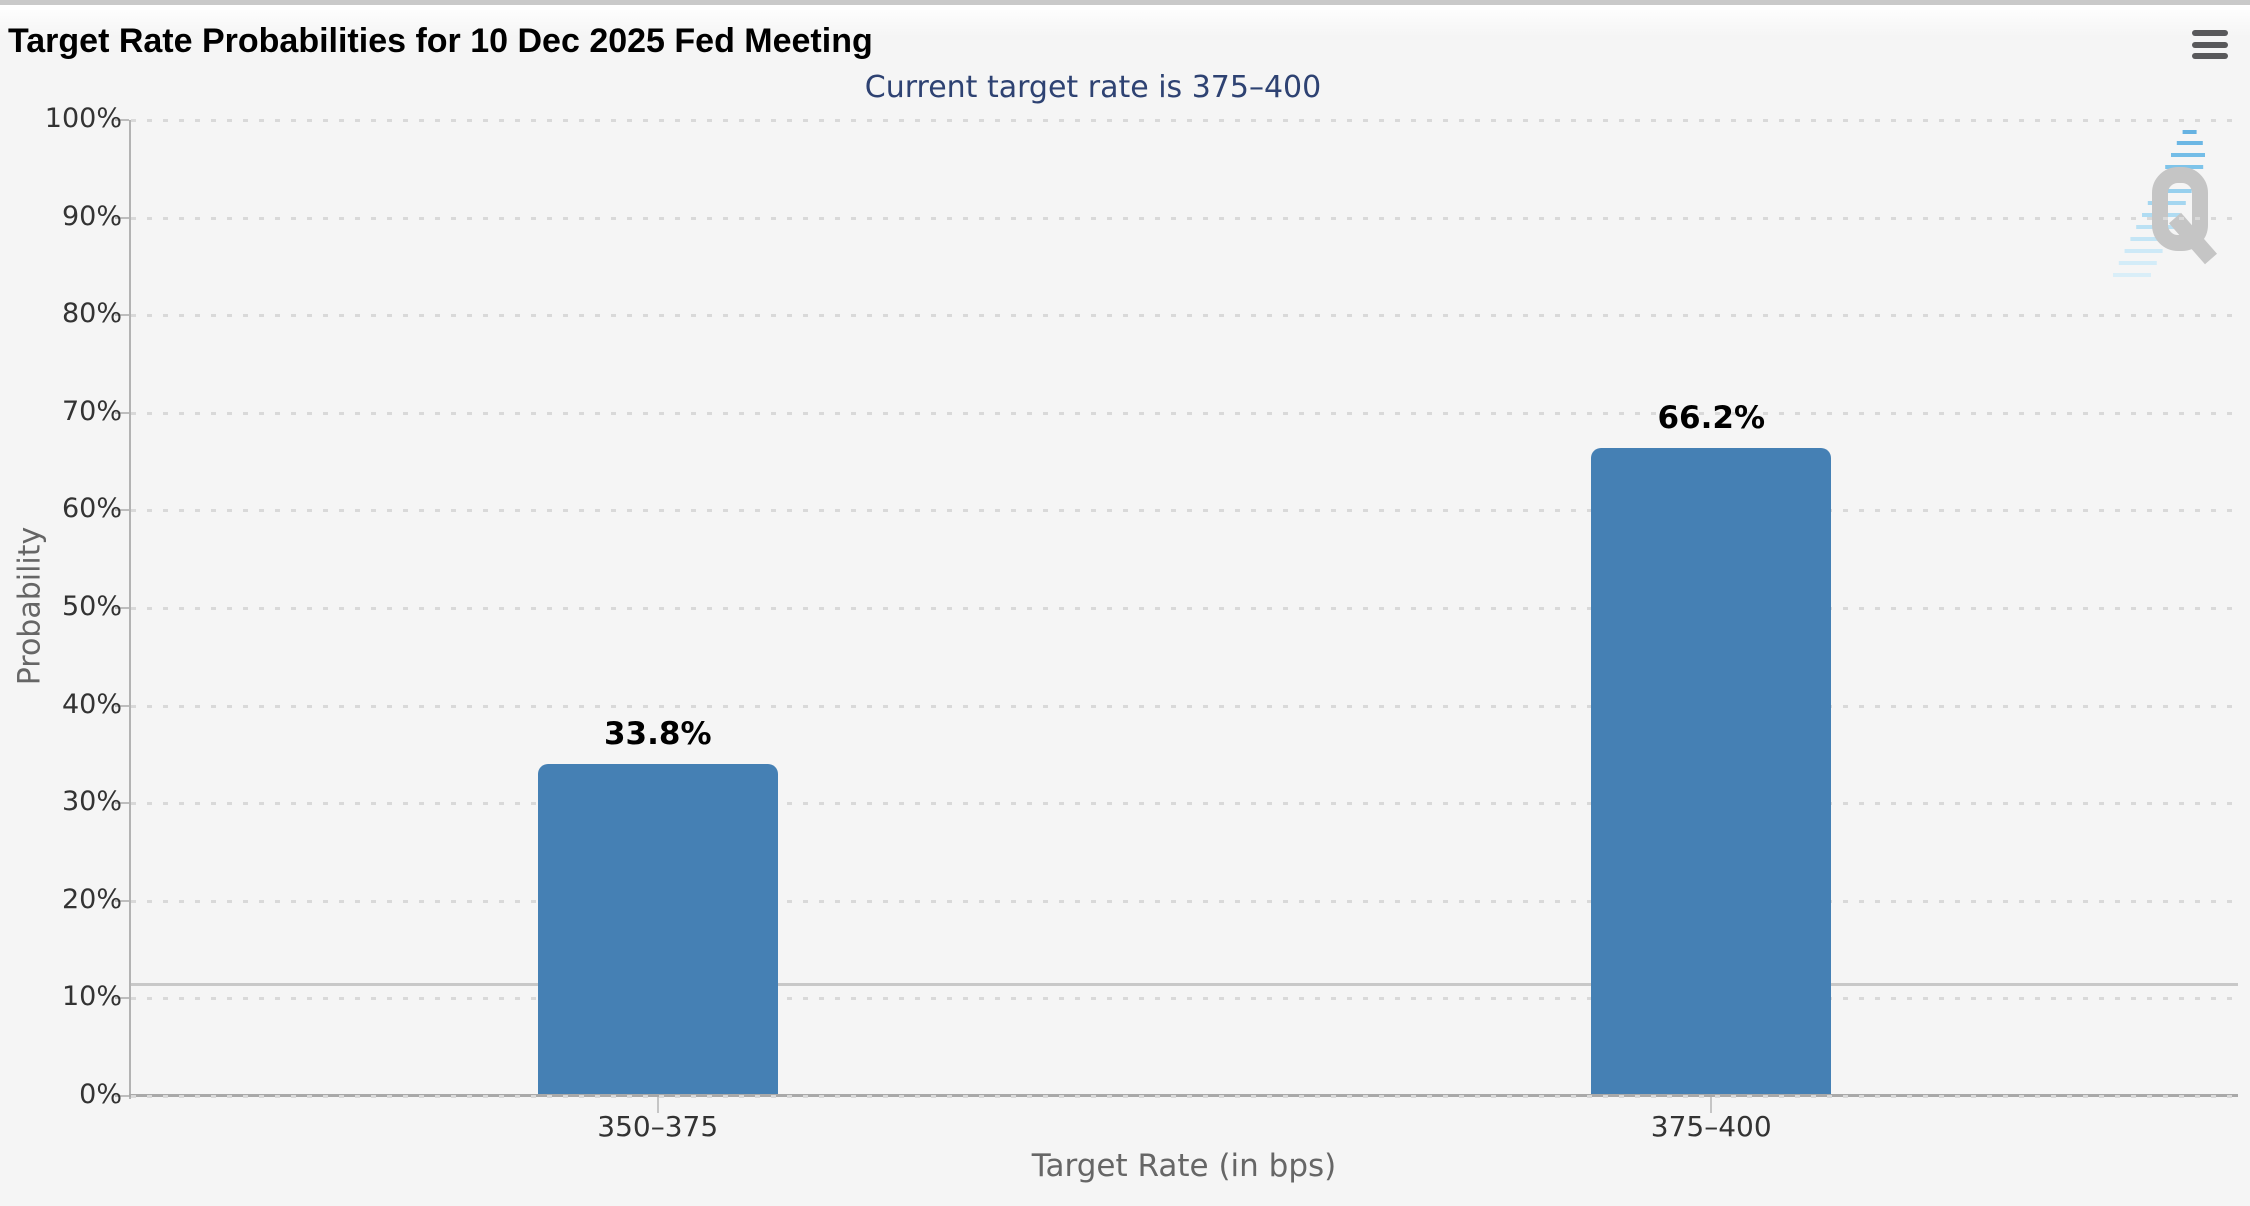 This screenshot has width=2250, height=1206. Describe the element at coordinates (1093, 87) in the screenshot. I see `chart-subtitle: Current target rate is 375–400` at that location.